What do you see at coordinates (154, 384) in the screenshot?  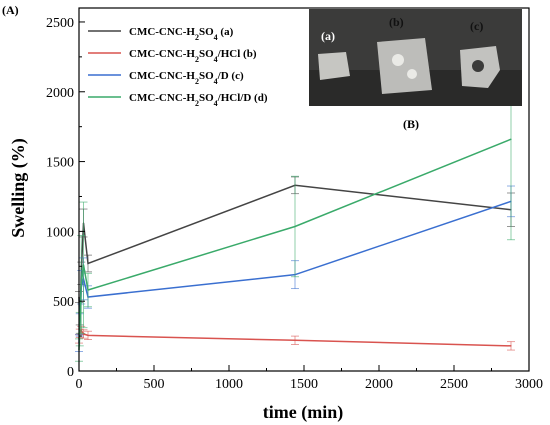 I see `x-tick-label: 500` at bounding box center [154, 384].